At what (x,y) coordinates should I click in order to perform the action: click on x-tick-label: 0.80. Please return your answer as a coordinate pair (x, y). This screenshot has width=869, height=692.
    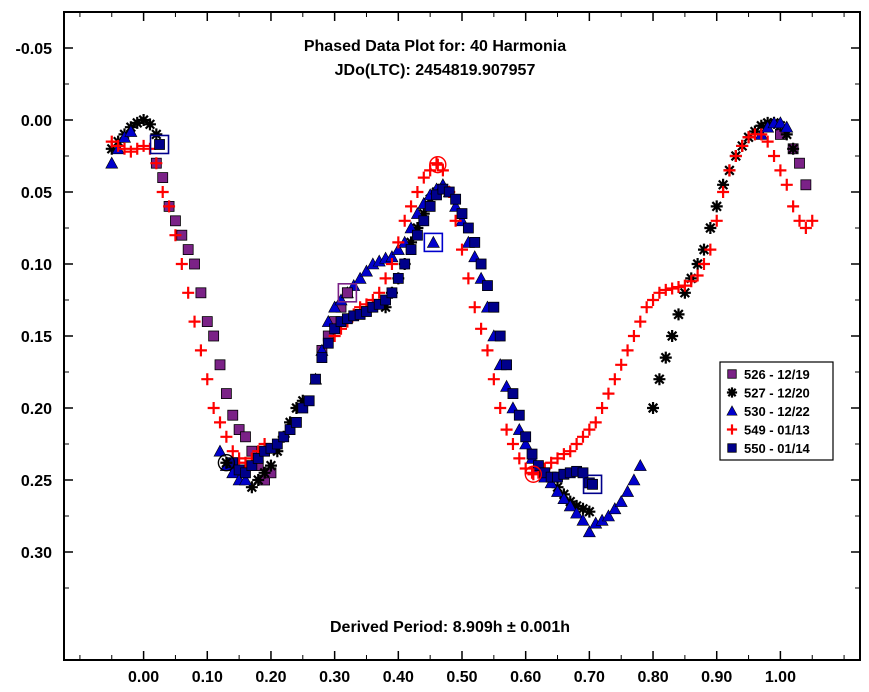
    Looking at the image, I should click on (652, 677).